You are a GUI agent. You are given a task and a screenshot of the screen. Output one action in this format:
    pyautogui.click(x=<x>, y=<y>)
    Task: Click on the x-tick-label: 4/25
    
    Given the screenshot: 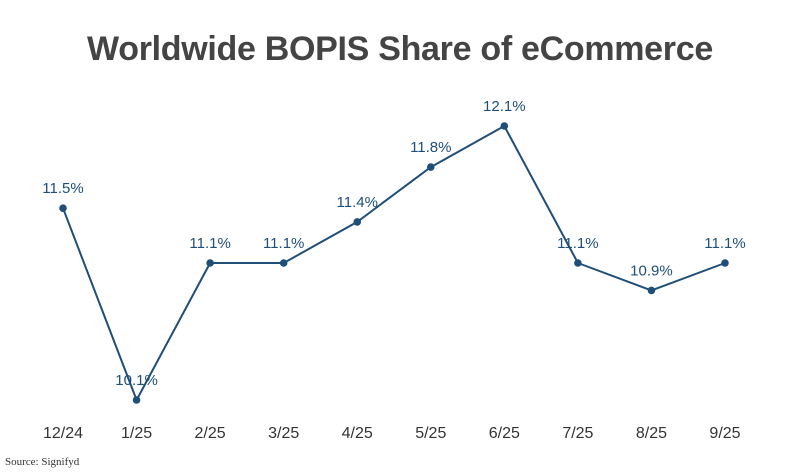 What is the action you would take?
    pyautogui.click(x=357, y=433)
    